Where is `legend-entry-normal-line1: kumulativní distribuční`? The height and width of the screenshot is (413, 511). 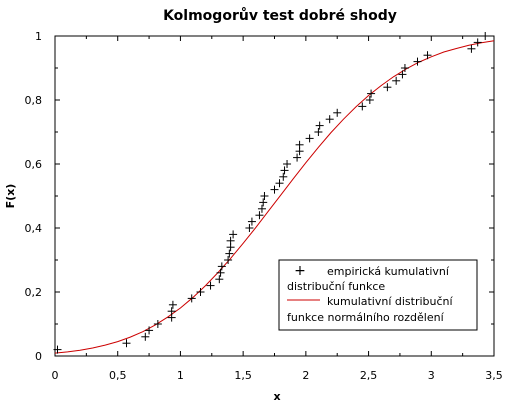 legend-entry-normal-line1: kumulativní distribuční is located at coordinates (390, 301).